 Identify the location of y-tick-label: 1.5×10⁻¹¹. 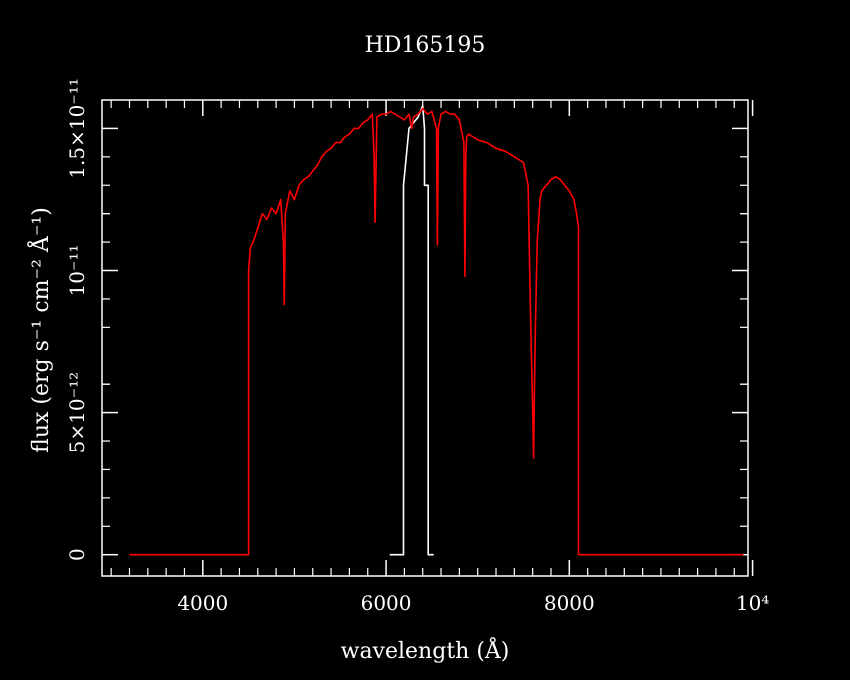
(77, 128).